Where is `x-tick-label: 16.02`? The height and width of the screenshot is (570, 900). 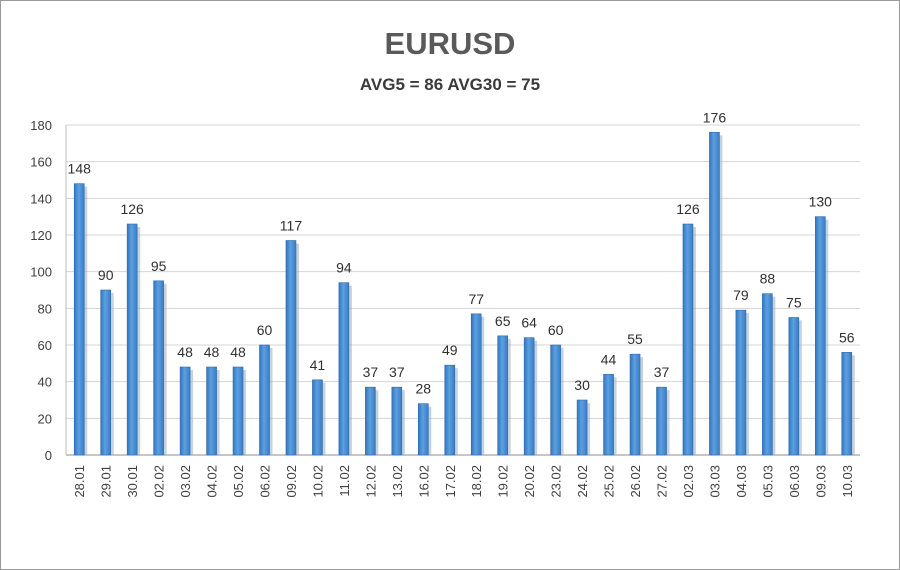
x-tick-label: 16.02 is located at coordinates (423, 481).